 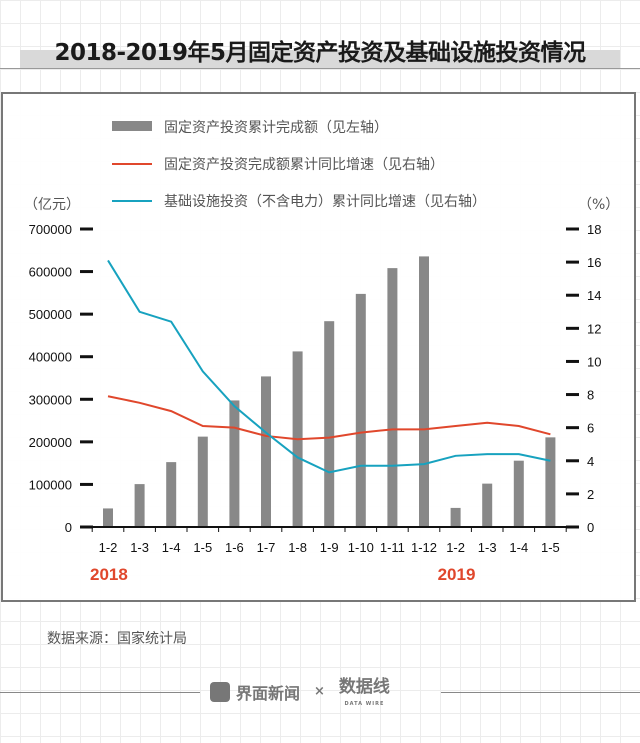 What do you see at coordinates (364, 687) in the screenshot?
I see `partner-name: 数据线` at bounding box center [364, 687].